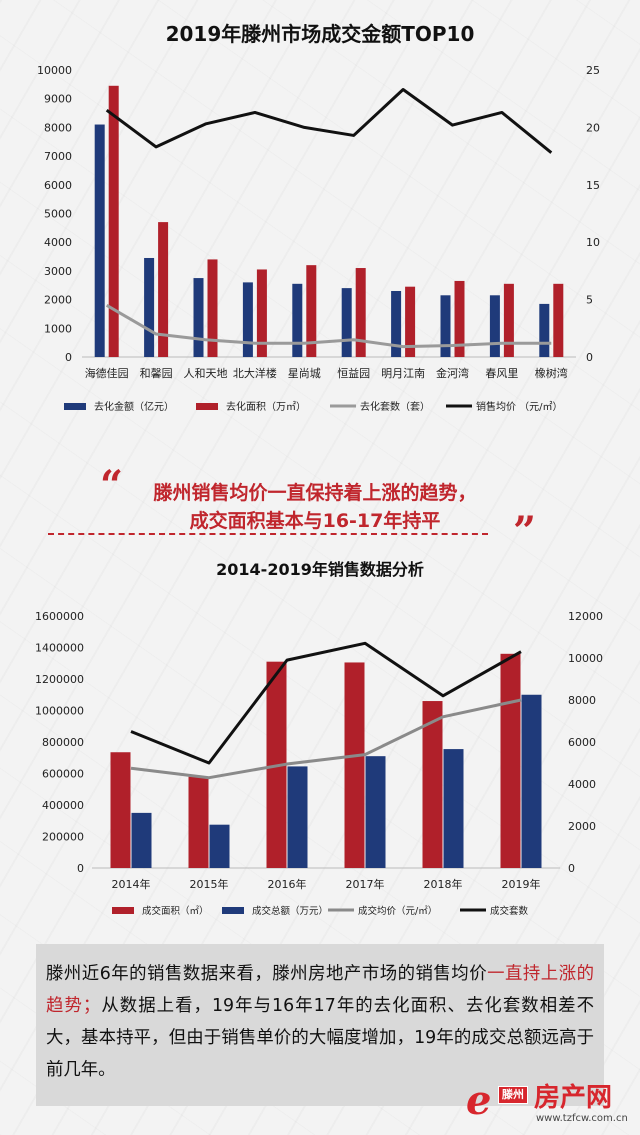 Image resolution: width=640 pixels, height=1135 pixels. I want to click on chart2-y-right-tick: 10000, so click(585, 658).